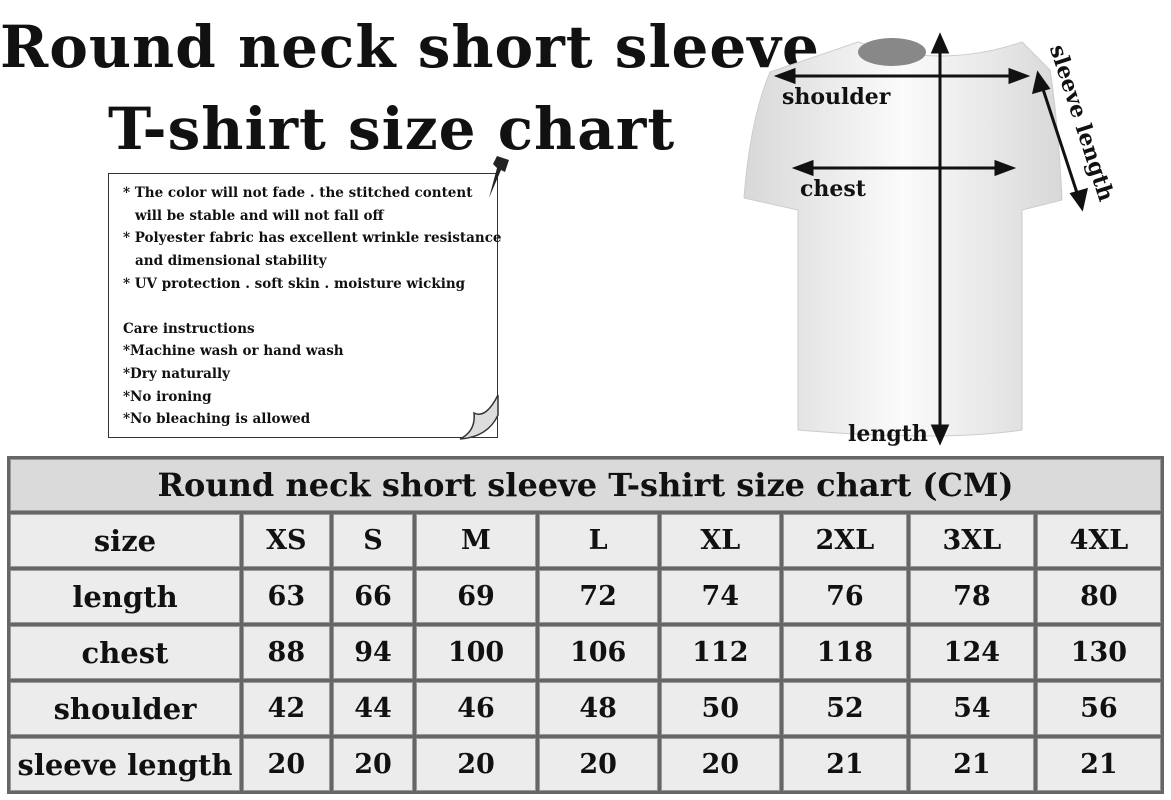  I want to click on table-cell: 130, so click(1098, 652).